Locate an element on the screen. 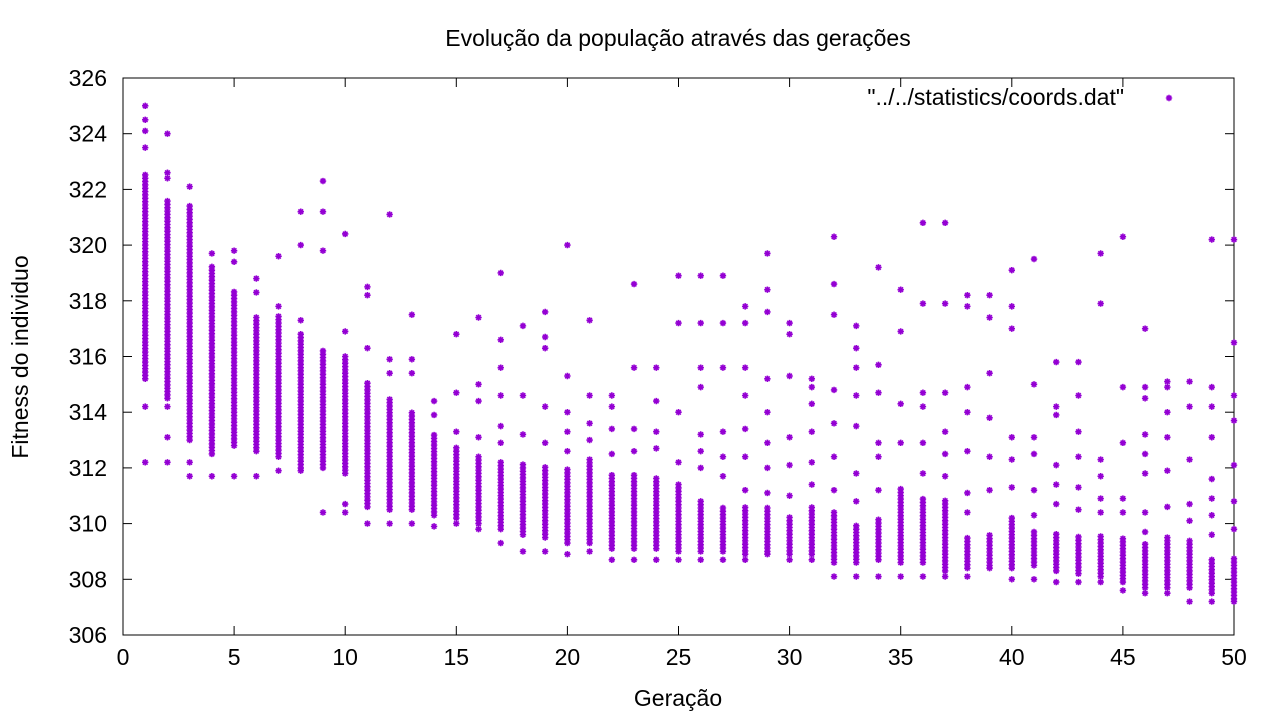  x-tick-label: 0 is located at coordinates (123, 657).